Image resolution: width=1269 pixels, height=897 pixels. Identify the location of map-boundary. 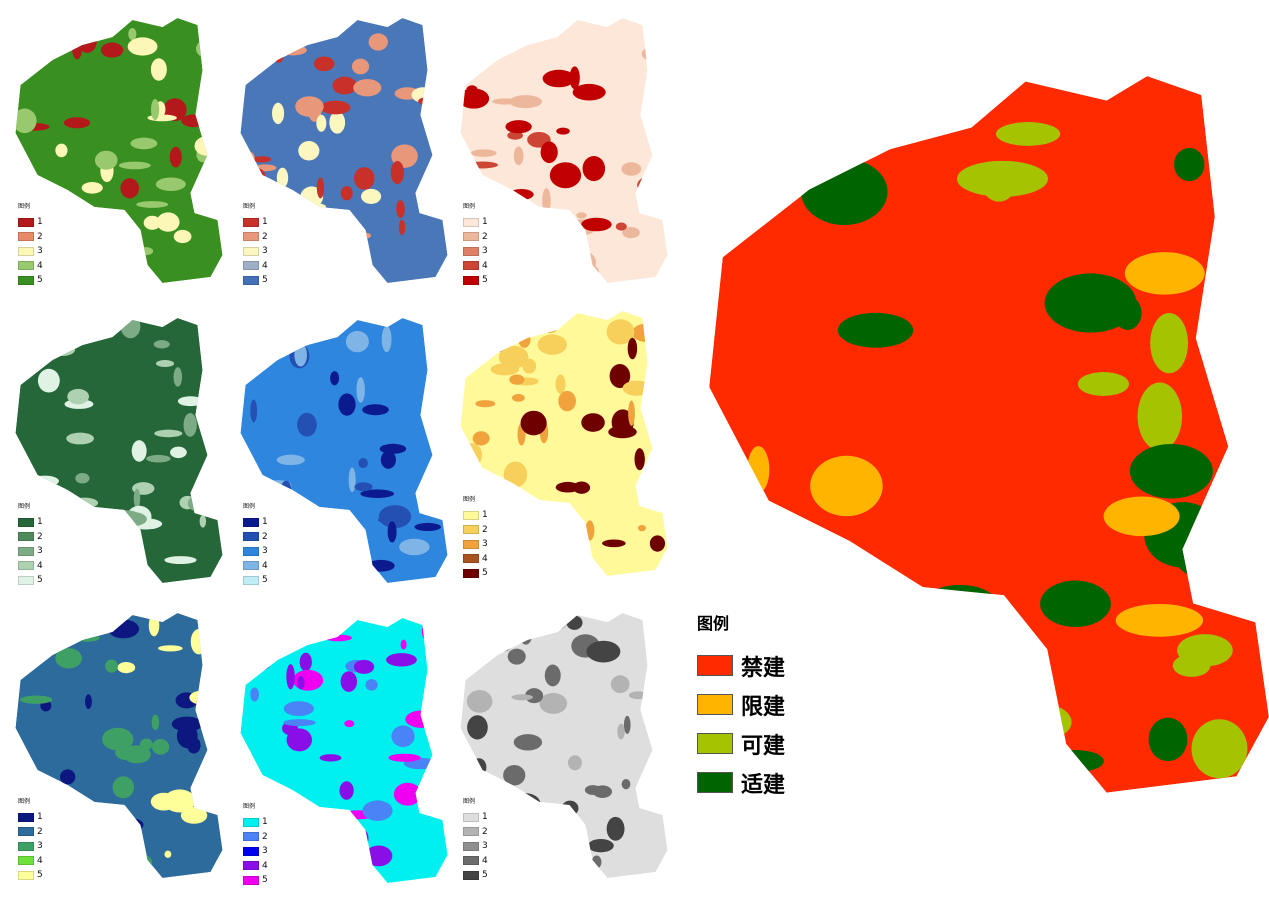
(119, 150).